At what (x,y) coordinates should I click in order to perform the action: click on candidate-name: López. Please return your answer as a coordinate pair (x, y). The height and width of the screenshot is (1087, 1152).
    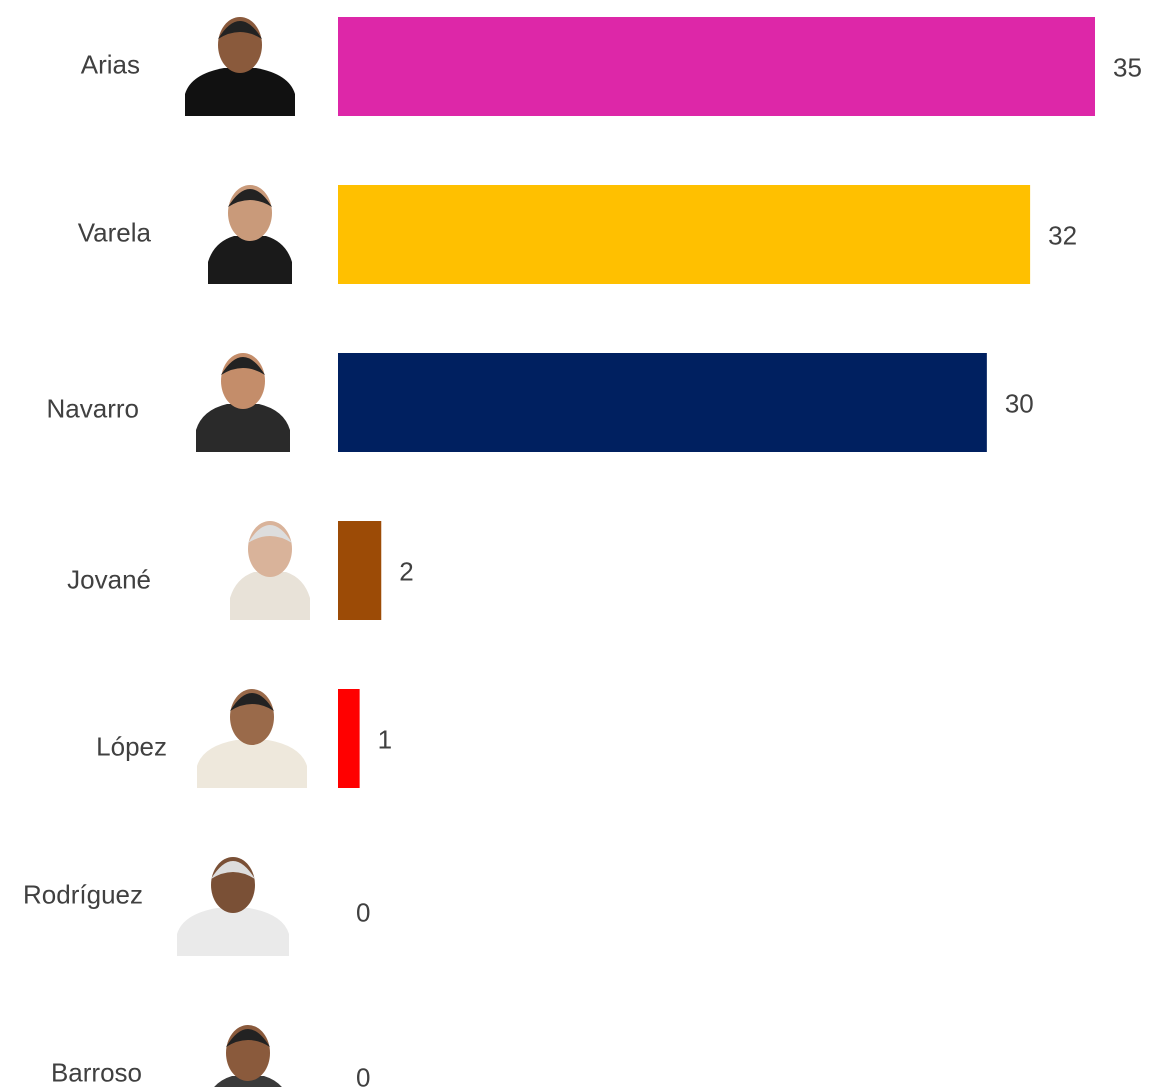
    Looking at the image, I should click on (131, 746).